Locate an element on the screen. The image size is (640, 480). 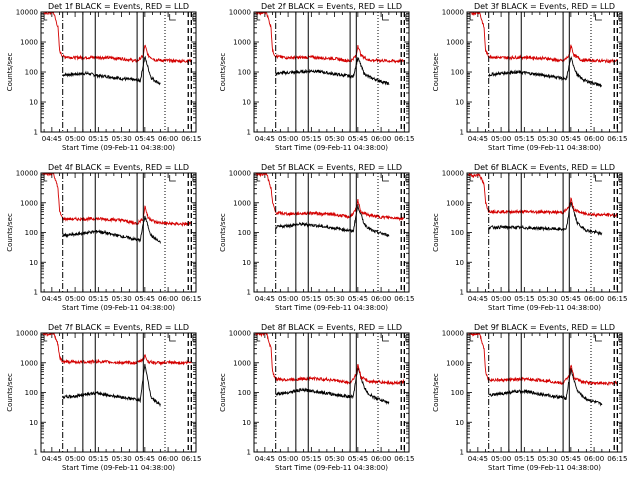
panel-title: Det 9f BLACK = Events, RED = LLD is located at coordinates (544, 327).